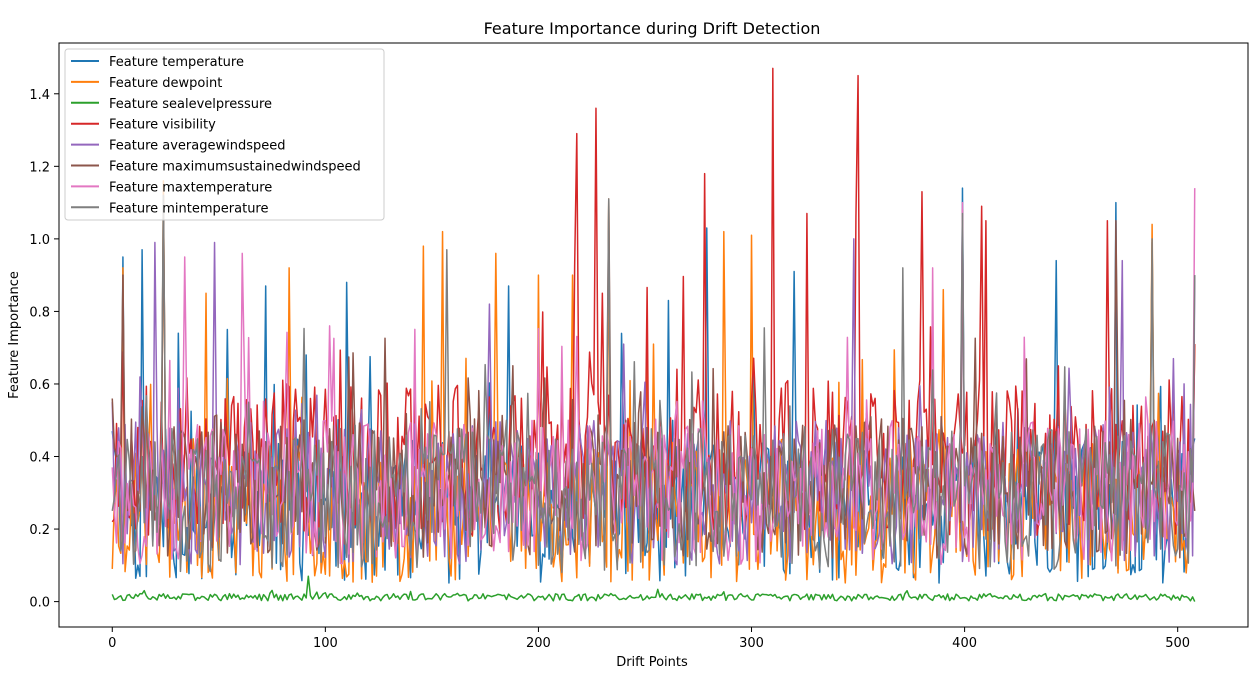 The width and height of the screenshot is (1257, 685). Describe the element at coordinates (39, 530) in the screenshot. I see `y-tick-label: 0.2` at that location.